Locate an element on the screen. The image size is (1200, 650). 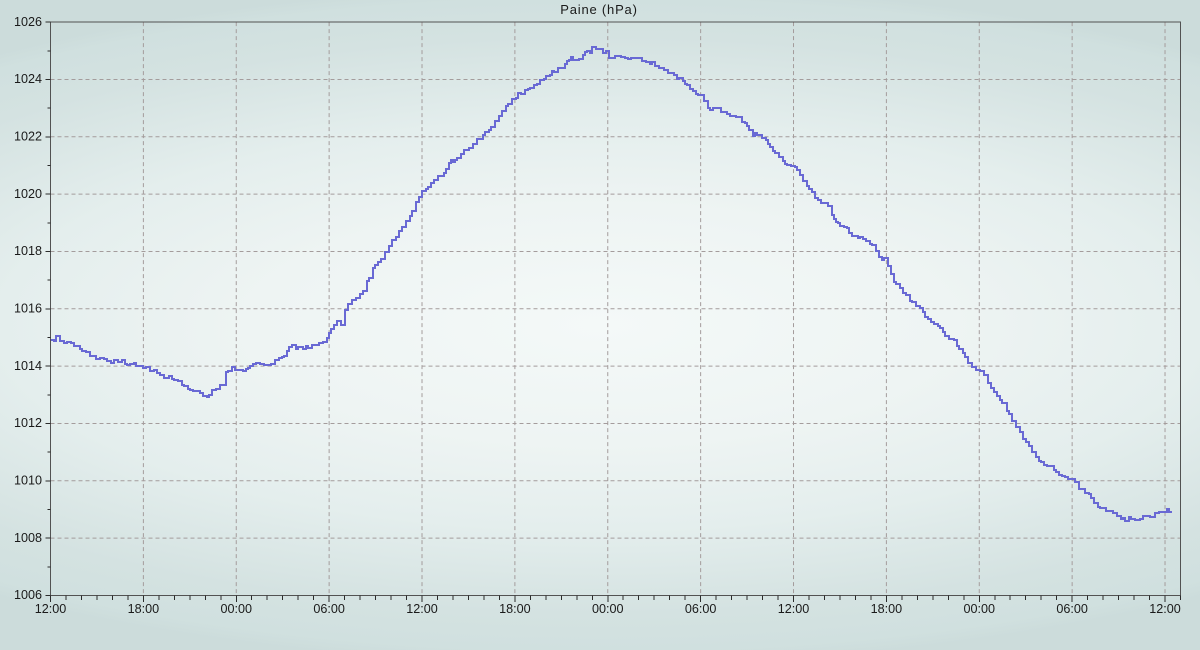
svg-text: 1016 is located at coordinates (28, 308).